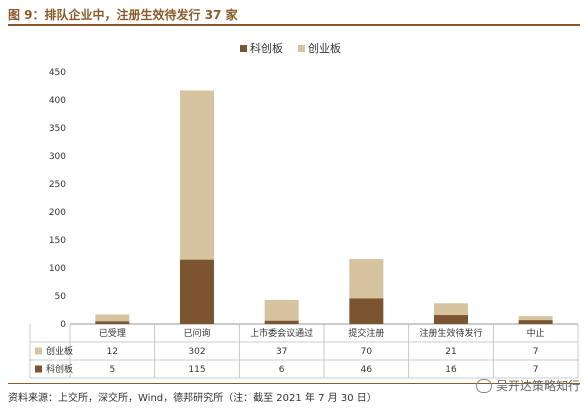 The height and width of the screenshot is (411, 588). What do you see at coordinates (196, 333) in the screenshot?
I see `x-category-label: 已问询` at bounding box center [196, 333].